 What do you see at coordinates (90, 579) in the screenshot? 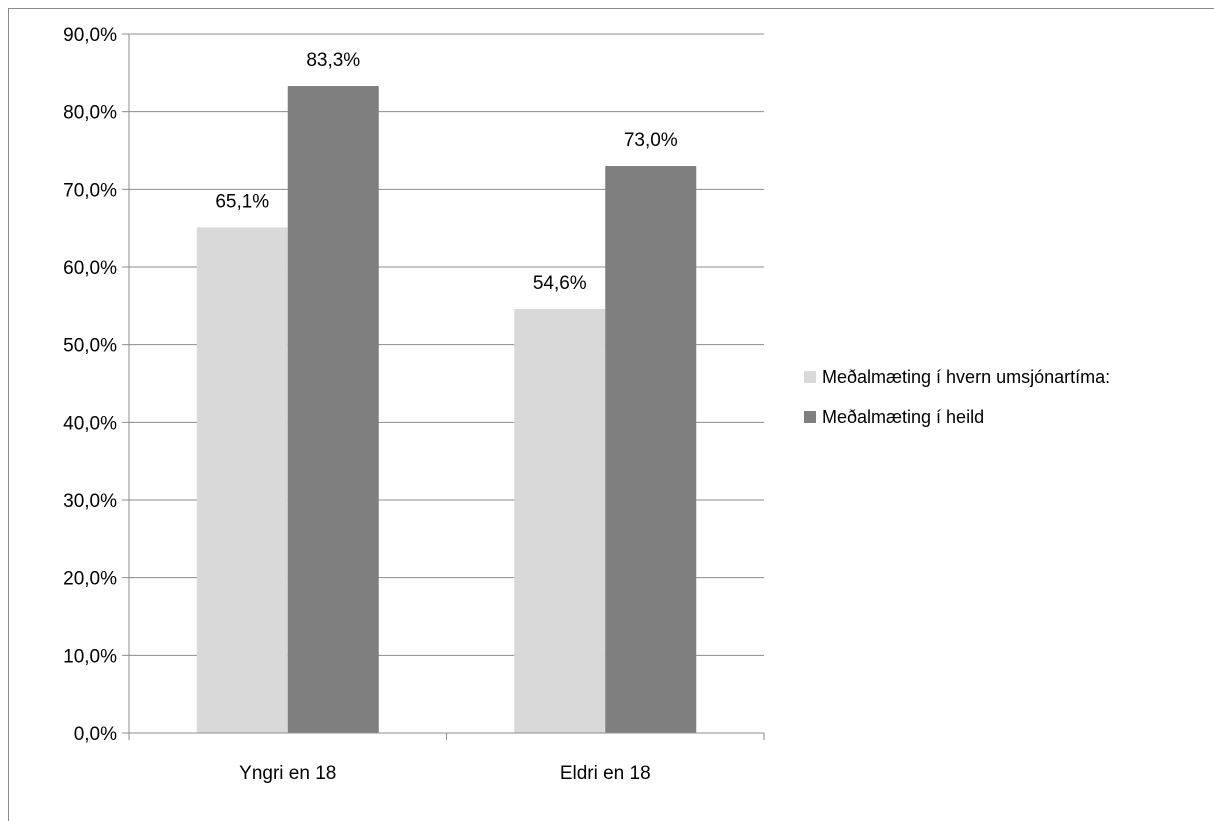
I see `y-tick-label: 20,0%` at bounding box center [90, 579].